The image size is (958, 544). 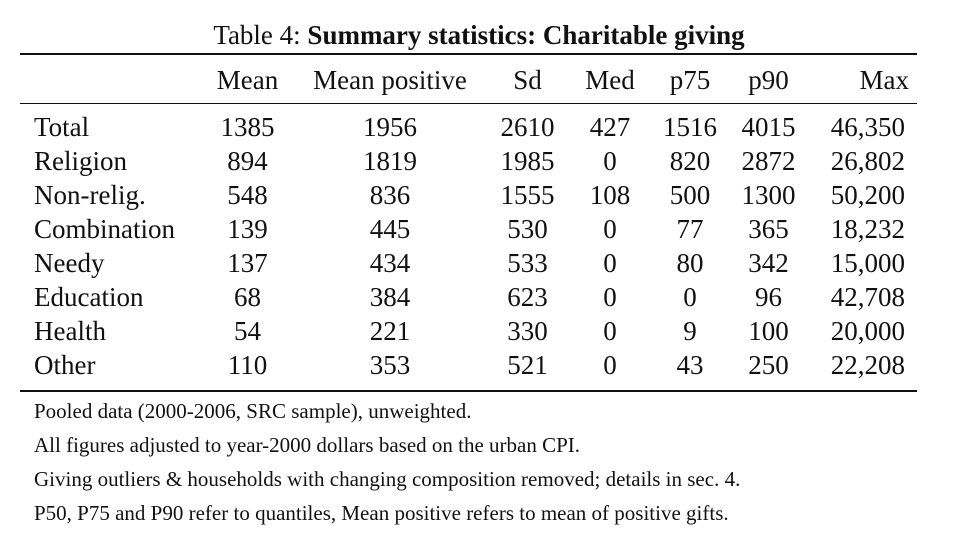 I want to click on cell-p90: 250, so click(x=768, y=365).